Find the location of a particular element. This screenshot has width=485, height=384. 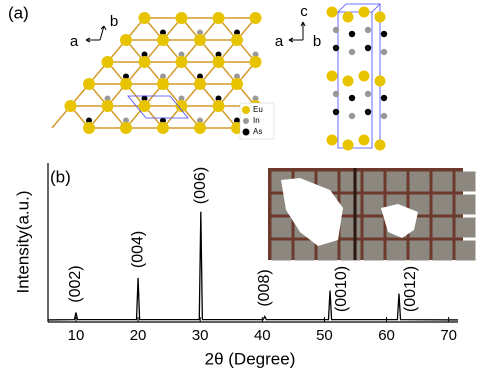

axes-arrows-left is located at coordinates (96, 34).